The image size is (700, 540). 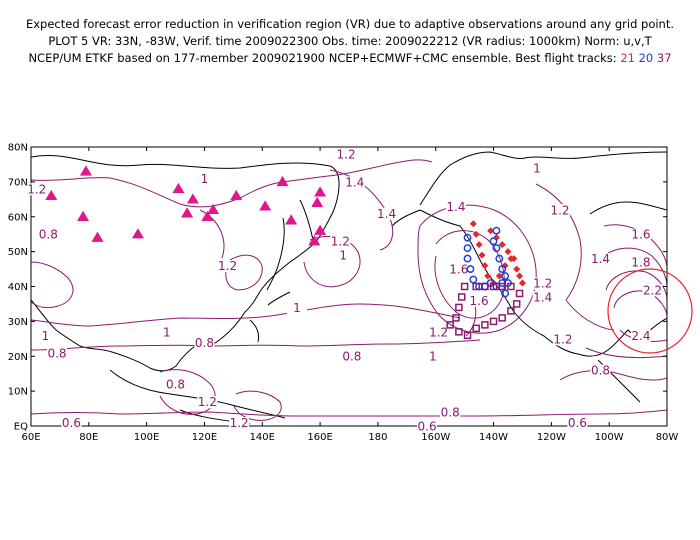 I want to click on lon-label: 120W, so click(x=551, y=437).